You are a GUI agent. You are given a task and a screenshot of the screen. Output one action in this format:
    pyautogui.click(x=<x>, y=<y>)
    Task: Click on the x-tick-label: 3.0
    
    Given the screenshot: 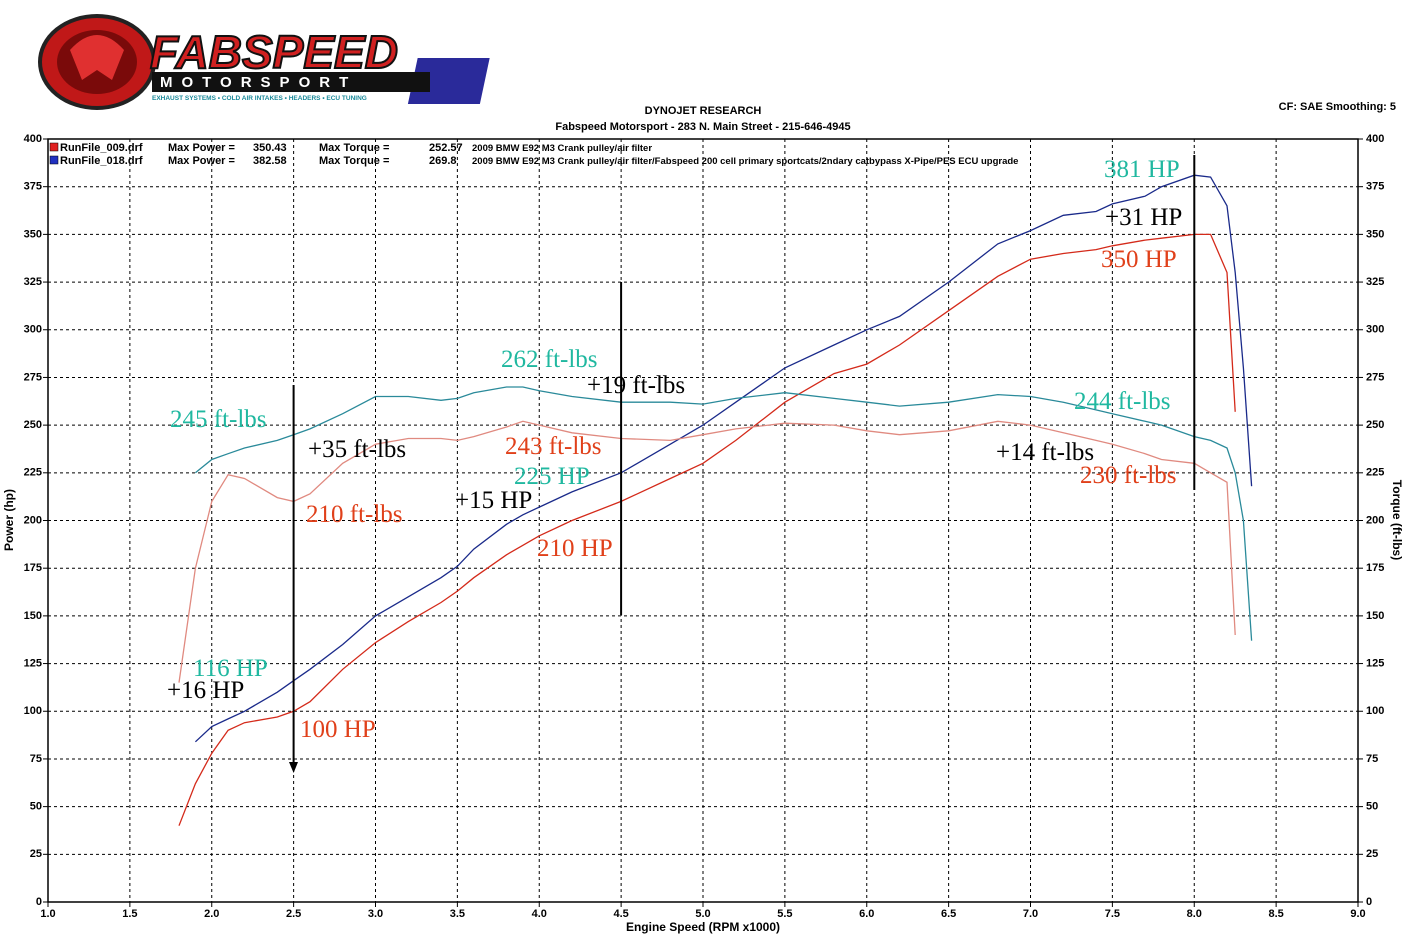 What is the action you would take?
    pyautogui.click(x=375, y=914)
    